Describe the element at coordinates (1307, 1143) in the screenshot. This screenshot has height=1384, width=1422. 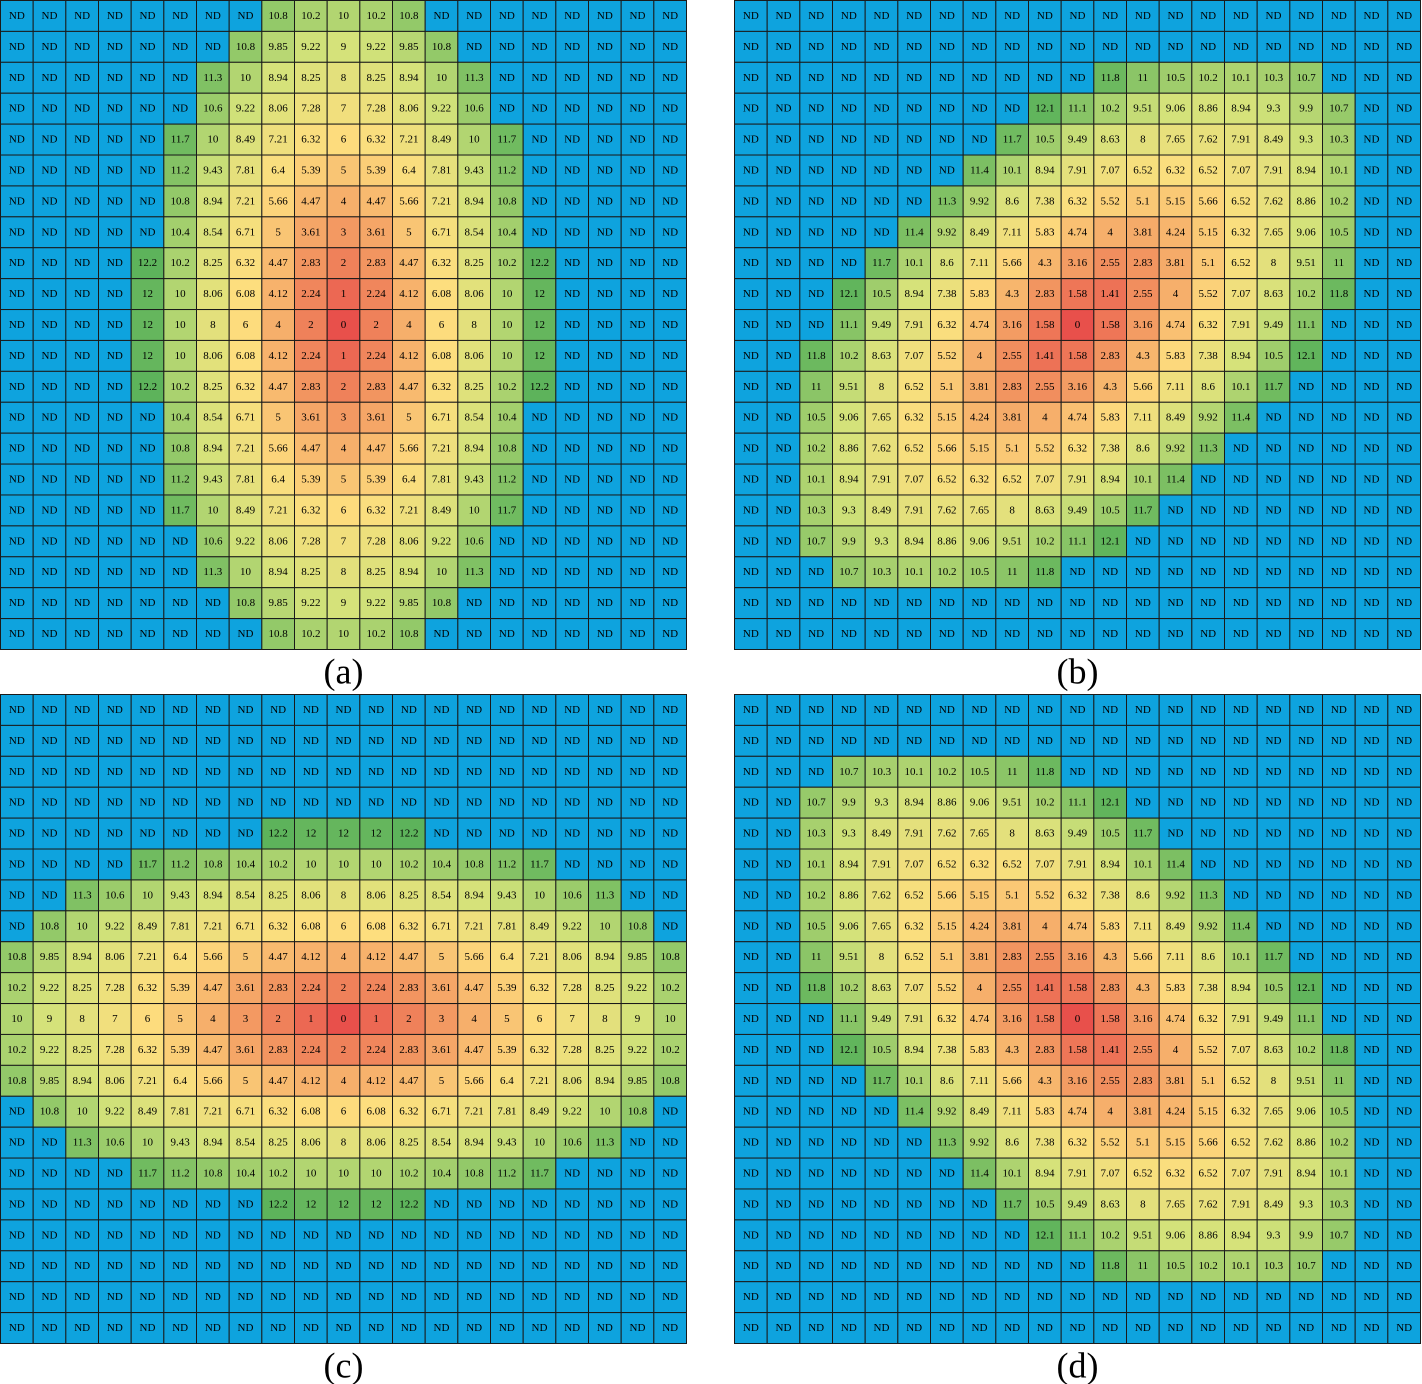
I see `cell-label: 8.86` at that location.